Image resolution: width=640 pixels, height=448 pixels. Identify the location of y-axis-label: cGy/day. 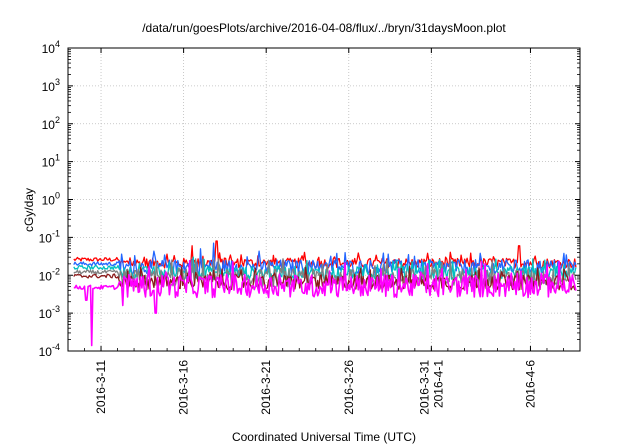
(29, 210).